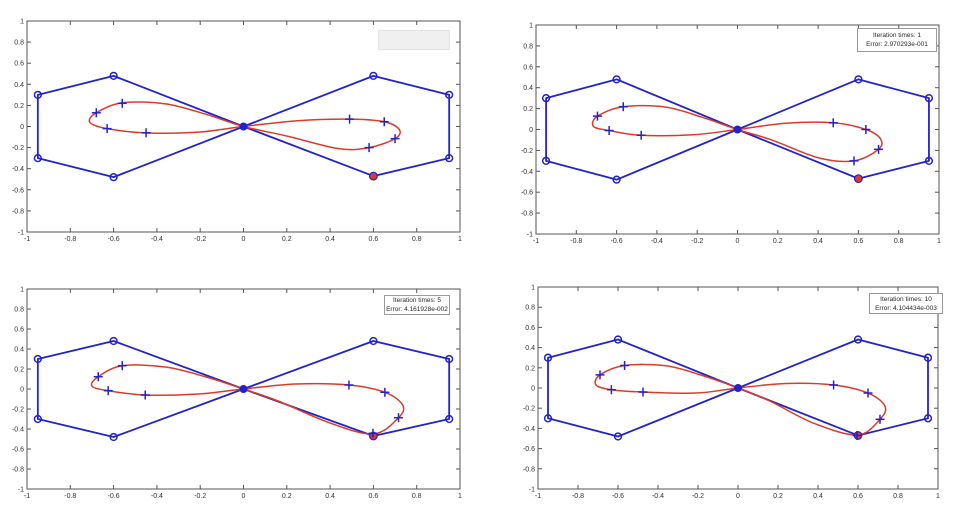  Describe the element at coordinates (906, 299) in the screenshot. I see `annotation-iteration-text: Iteration times: 10` at that location.